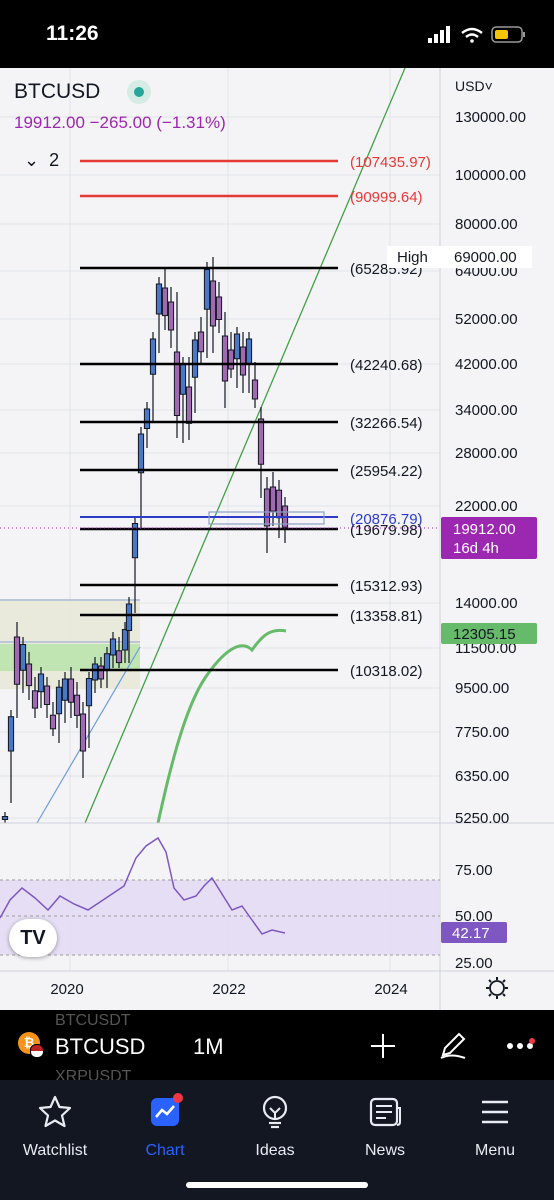 This screenshot has width=554, height=1200. I want to click on nav-label: News, so click(384, 1150).